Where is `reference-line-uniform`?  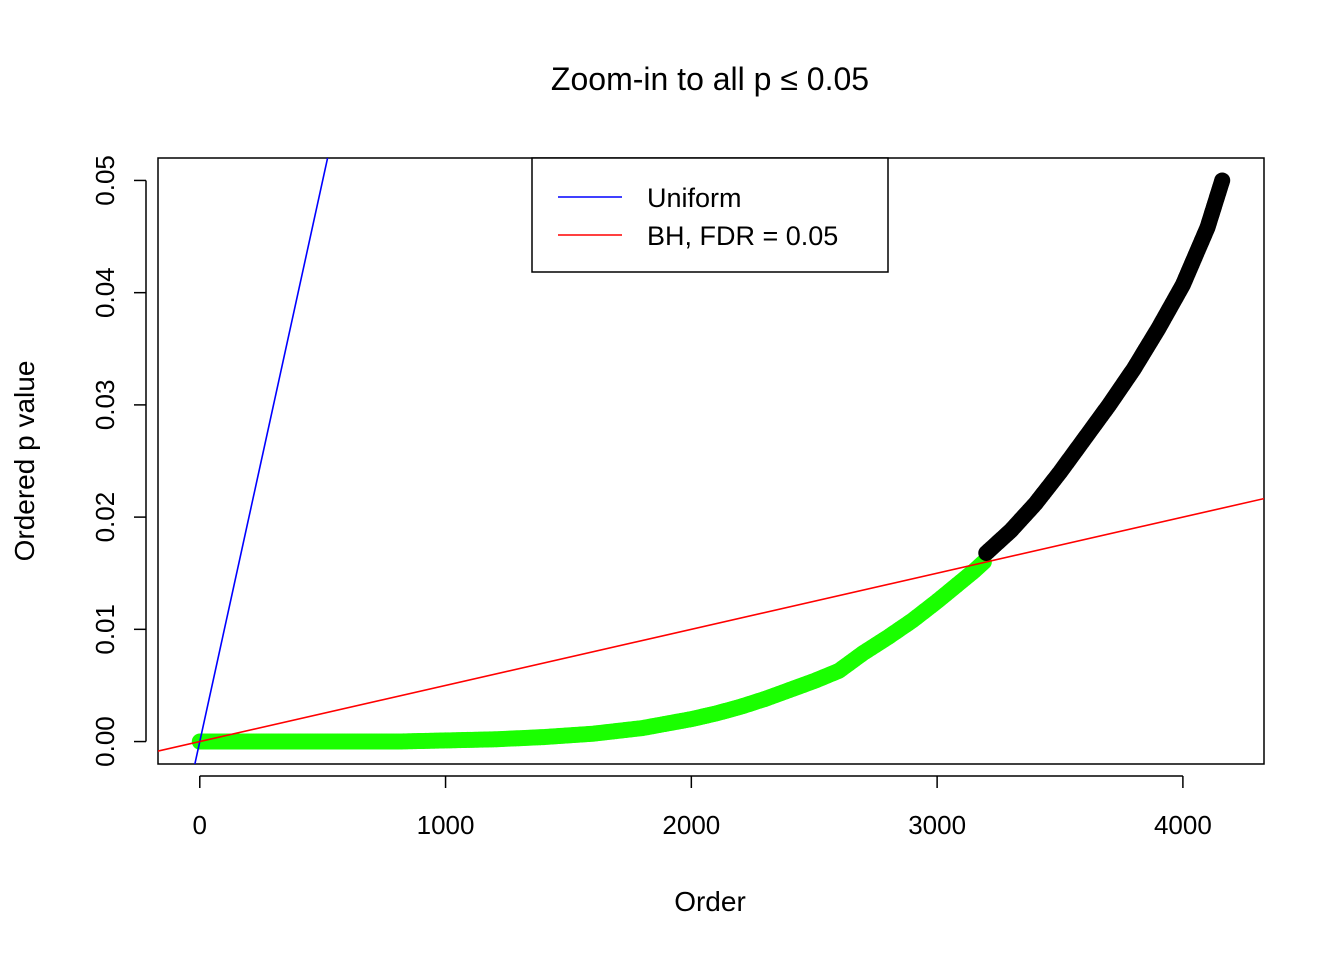 reference-line-uniform is located at coordinates (261, 461).